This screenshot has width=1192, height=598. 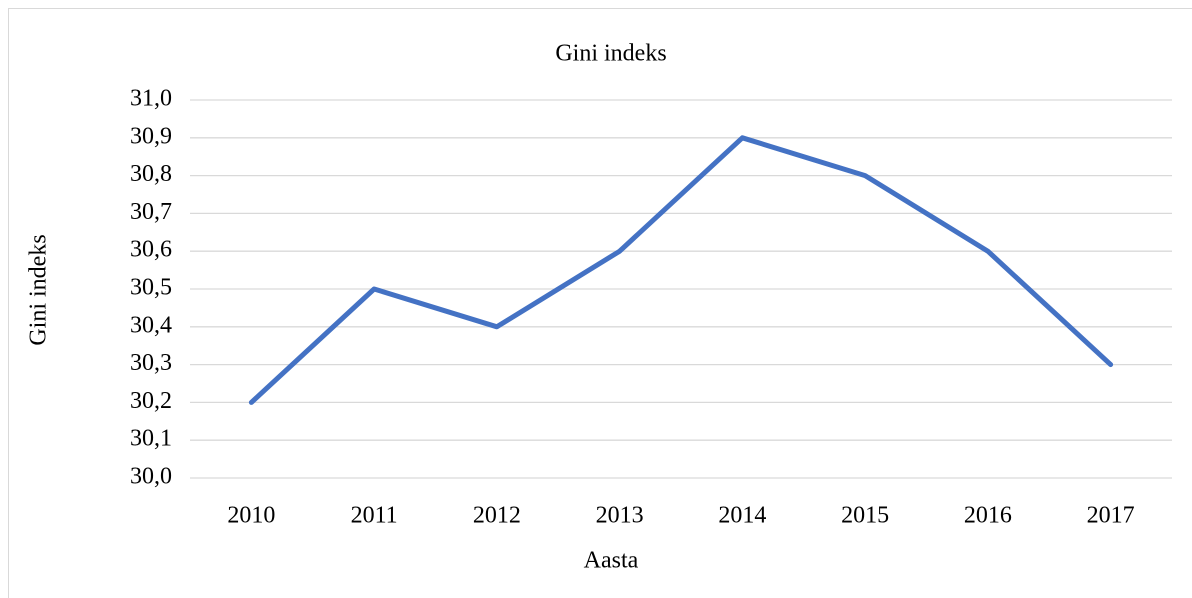 I want to click on x-tick-label: 2016, so click(x=988, y=516).